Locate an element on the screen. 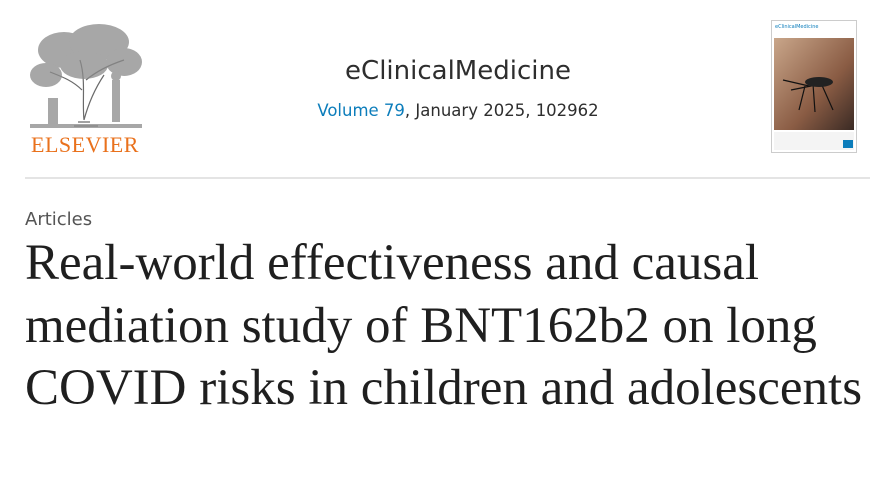 This screenshot has height=497, width=887. publisher-logo: ELSEVIER is located at coordinates (85, 88).